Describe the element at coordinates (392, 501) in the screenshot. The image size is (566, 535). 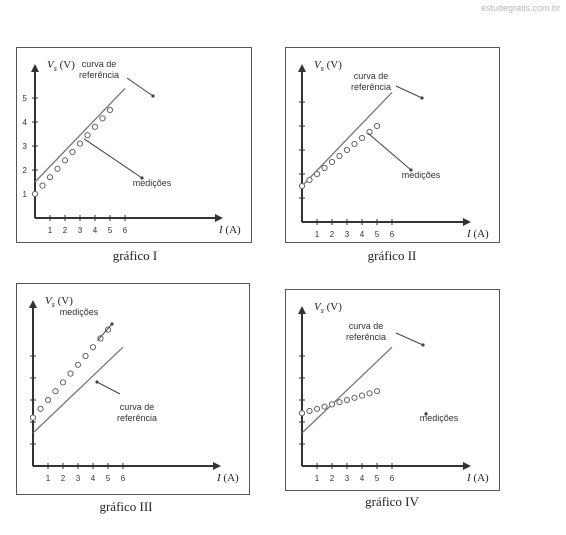
I see `graph-4-caption: gráfico IV` at that location.